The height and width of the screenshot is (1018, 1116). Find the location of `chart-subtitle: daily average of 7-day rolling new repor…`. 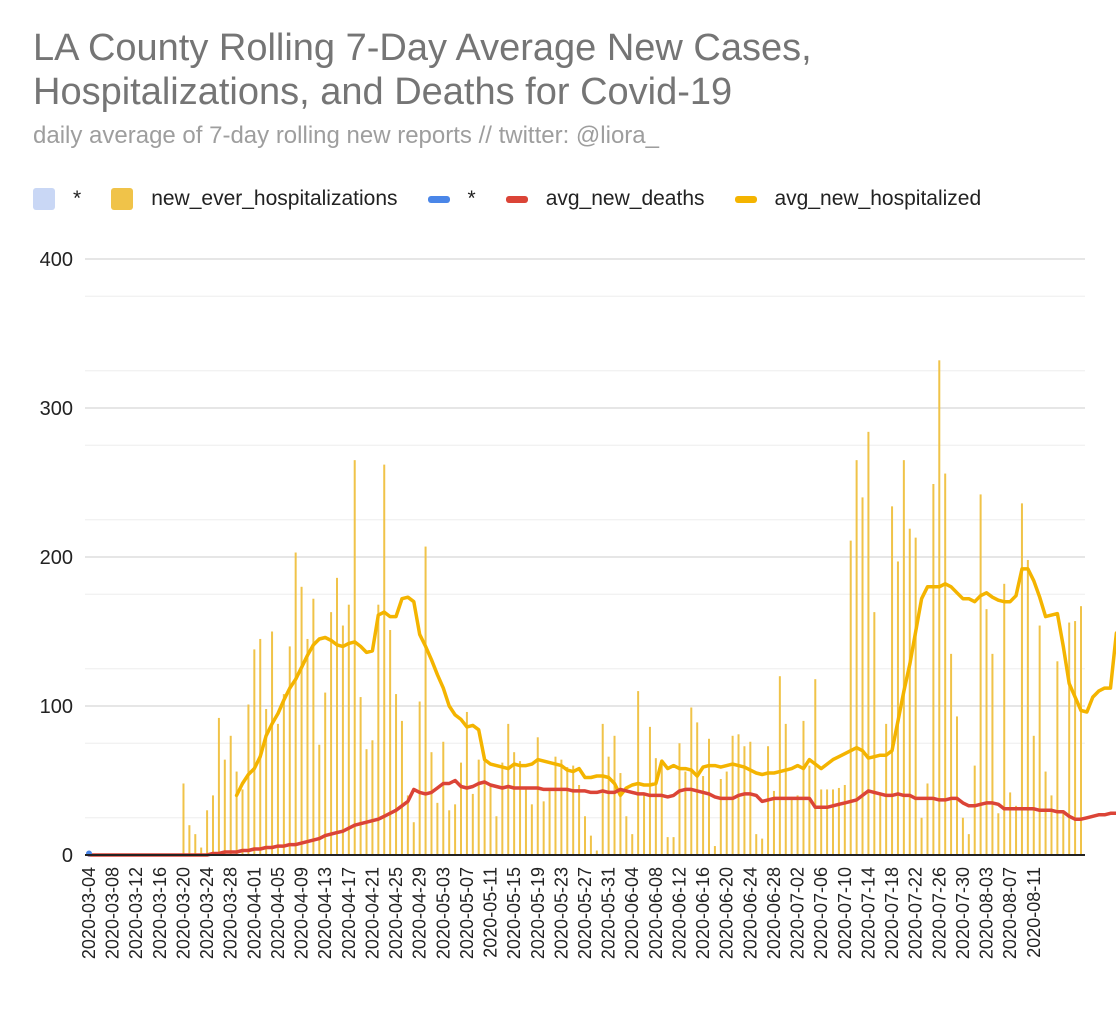

chart-subtitle: daily average of 7-day rolling new repor… is located at coordinates (346, 135).